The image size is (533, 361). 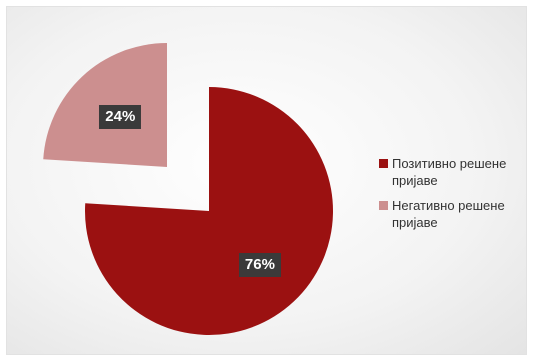 I want to click on legend-swatch-negative, so click(x=383, y=205).